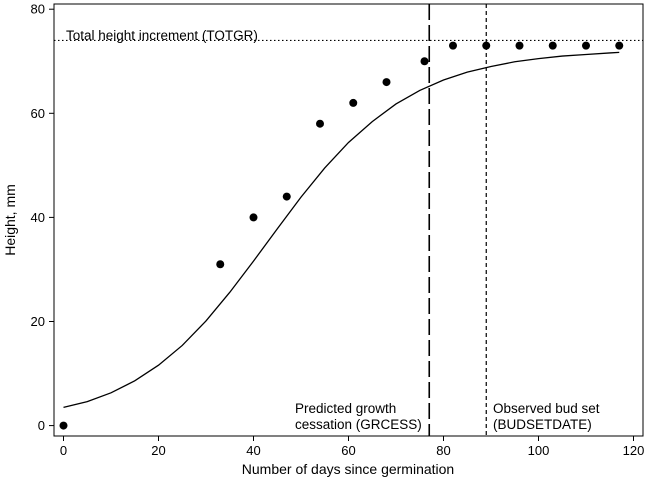 This screenshot has height=486, width=650. What do you see at coordinates (38, 113) in the screenshot?
I see `y-tick-label: 60` at bounding box center [38, 113].